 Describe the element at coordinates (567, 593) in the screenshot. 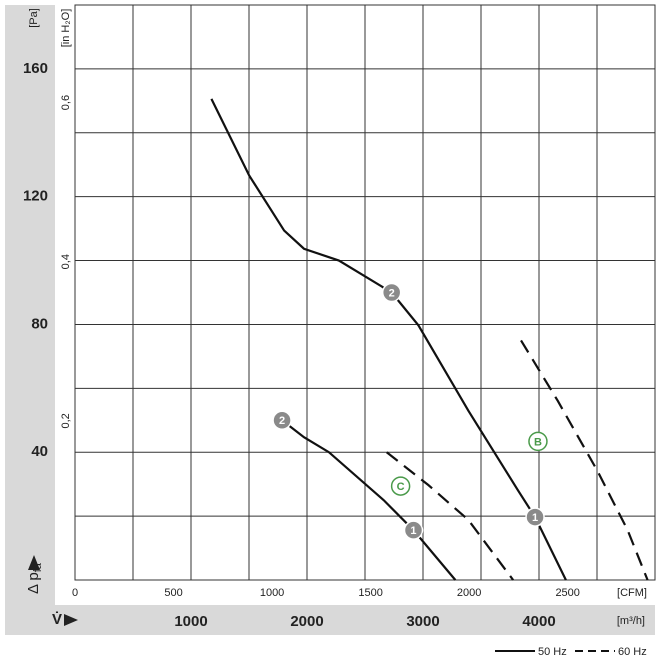

I see `x2-tick-label: 2500` at that location.